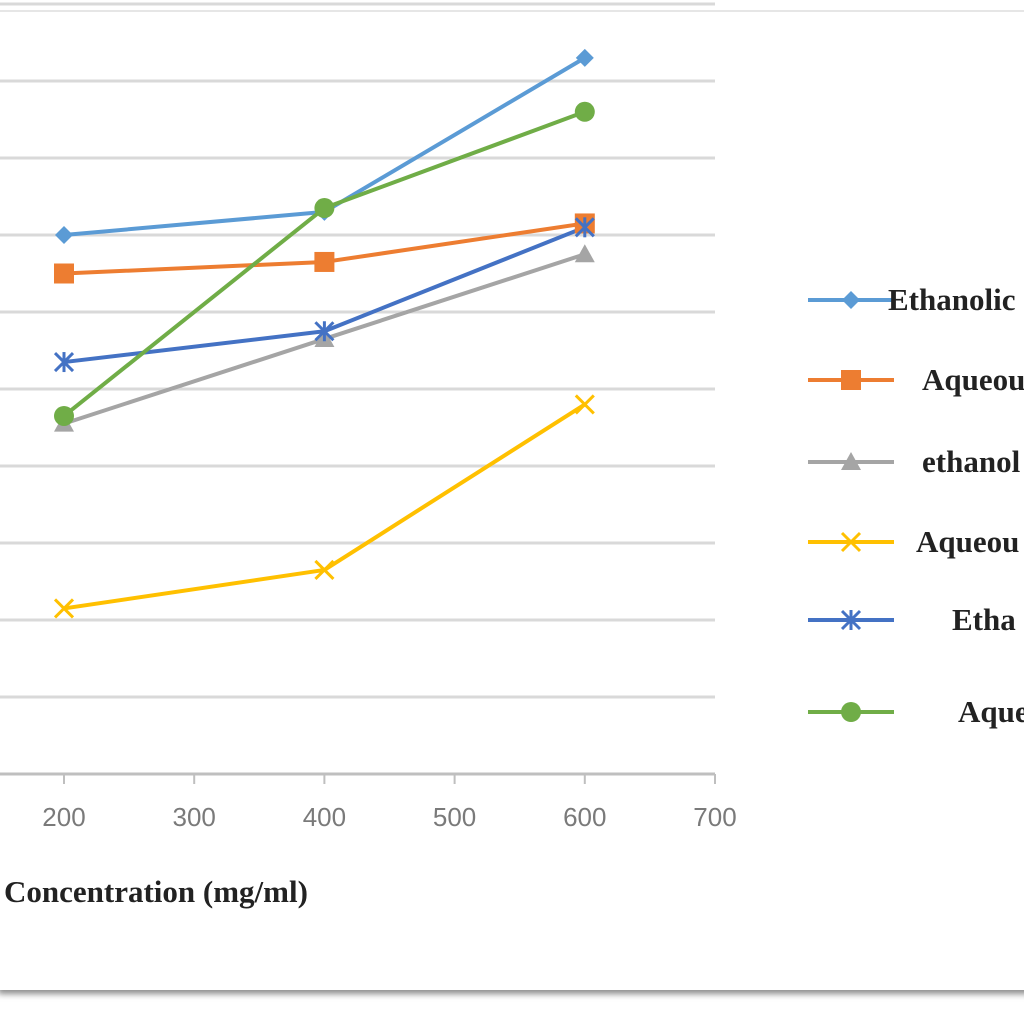 The height and width of the screenshot is (1024, 1024). Describe the element at coordinates (951, 299) in the screenshot. I see `legend-label: Ethanolic` at that location.